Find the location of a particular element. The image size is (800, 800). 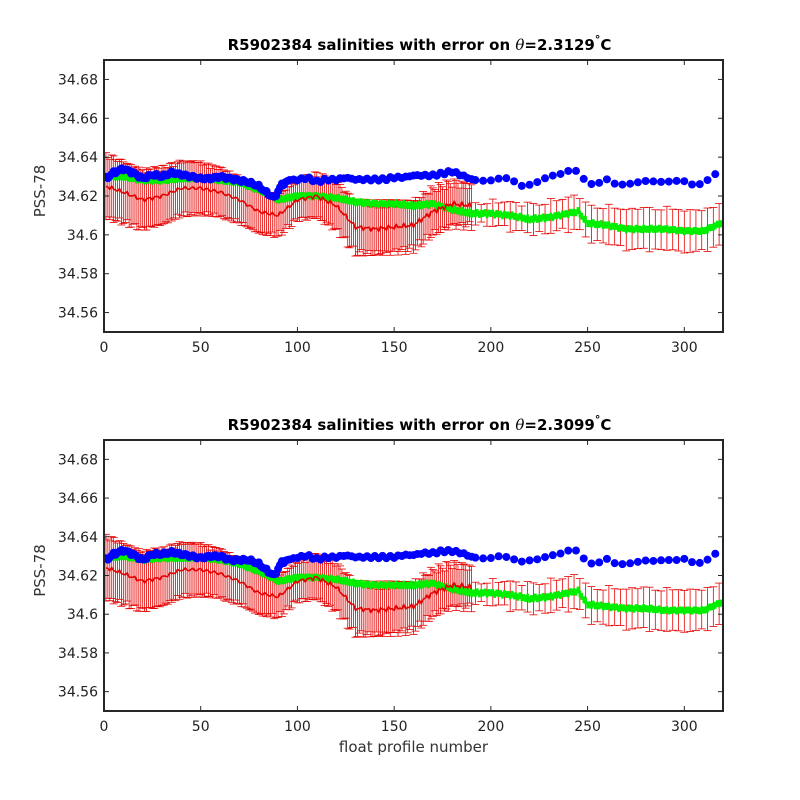

title-unit: C is located at coordinates (605, 425).